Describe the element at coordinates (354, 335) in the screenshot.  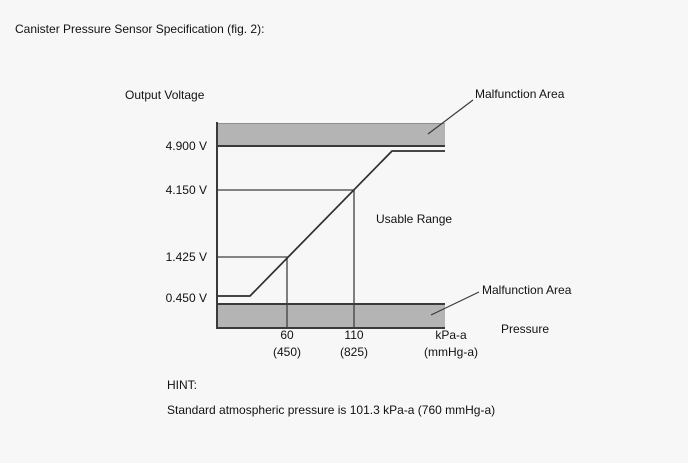
I see `x-tick-110: 110` at that location.